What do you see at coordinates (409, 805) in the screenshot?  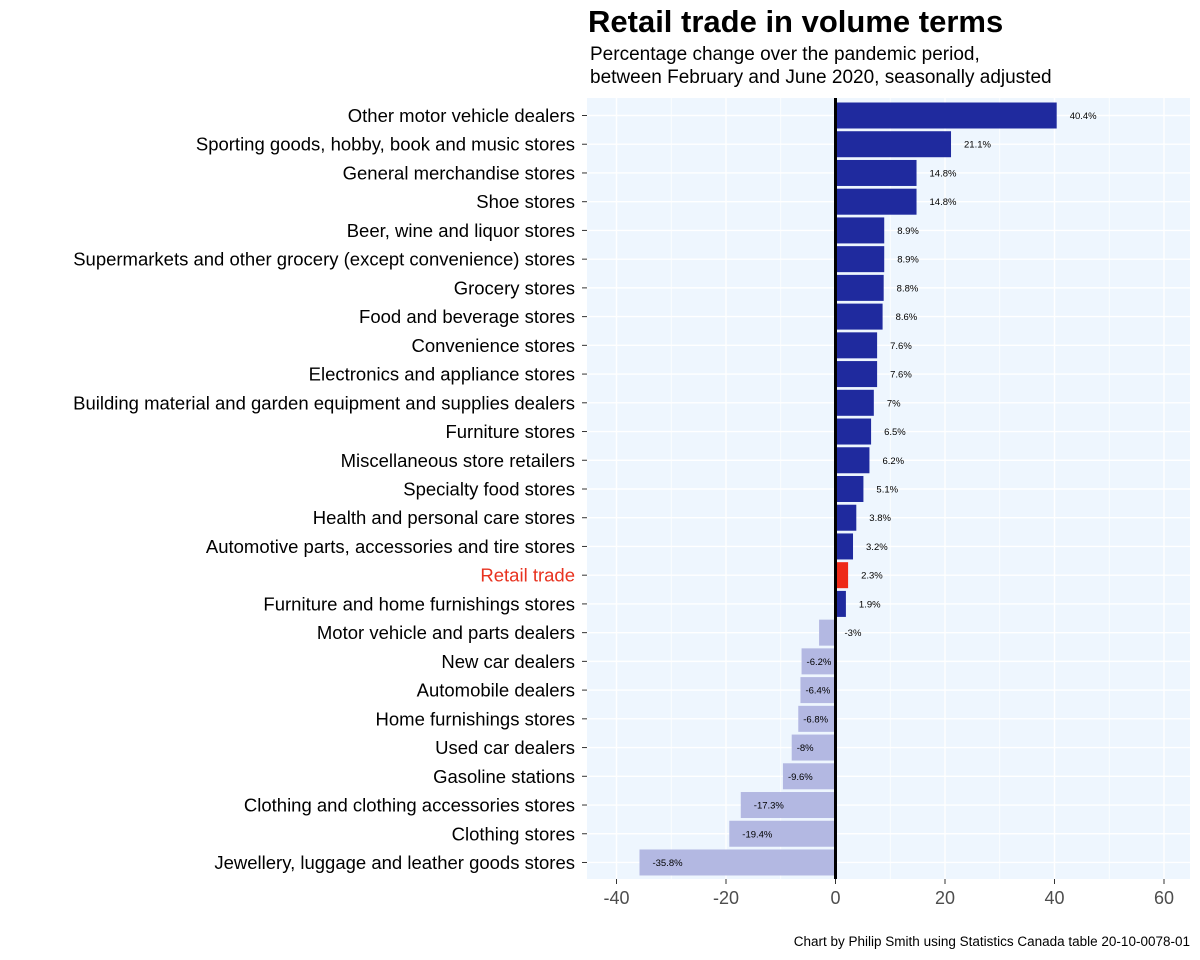 I see `category-label: Clothing and clothing accessories stores` at bounding box center [409, 805].